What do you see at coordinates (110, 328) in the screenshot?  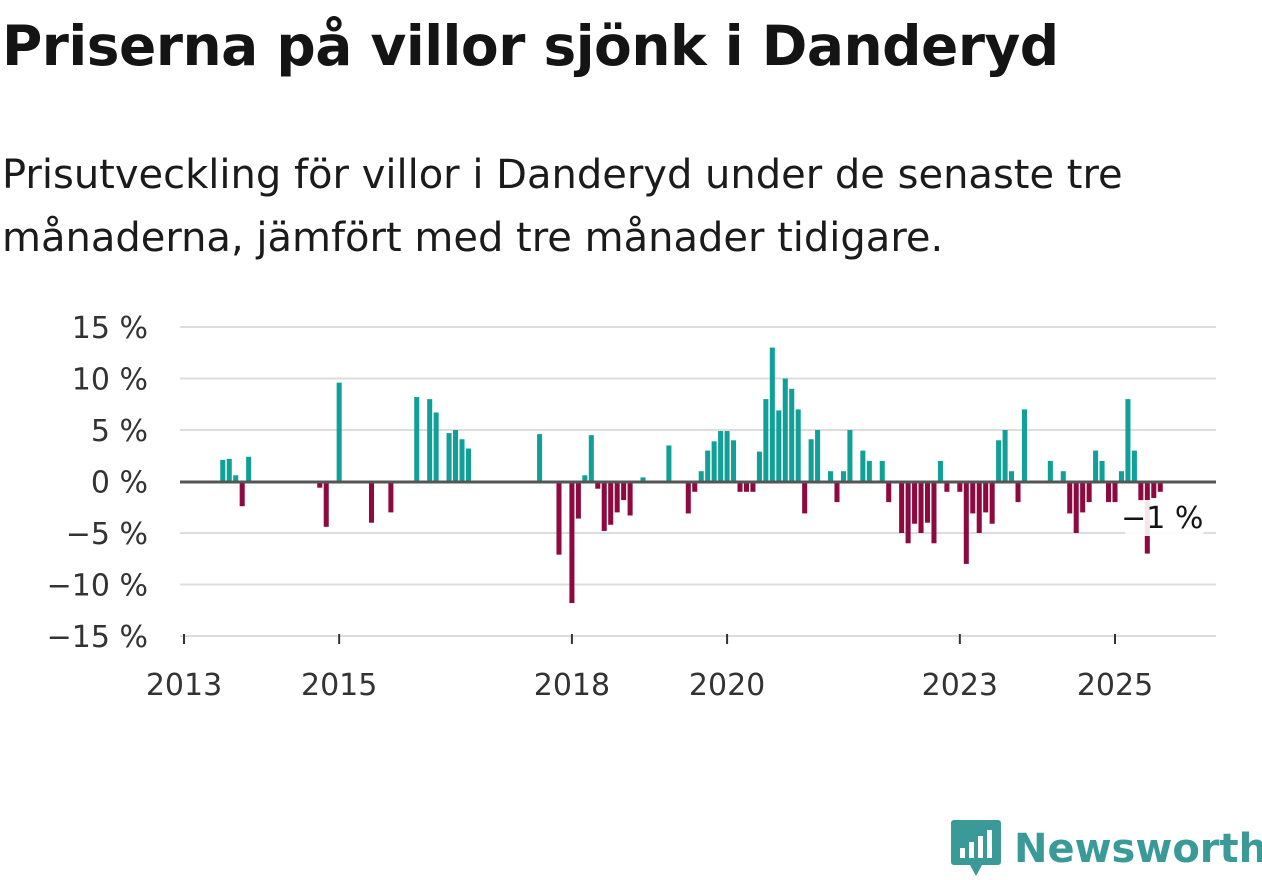 I see `y-tick-label: 15 %` at bounding box center [110, 328].